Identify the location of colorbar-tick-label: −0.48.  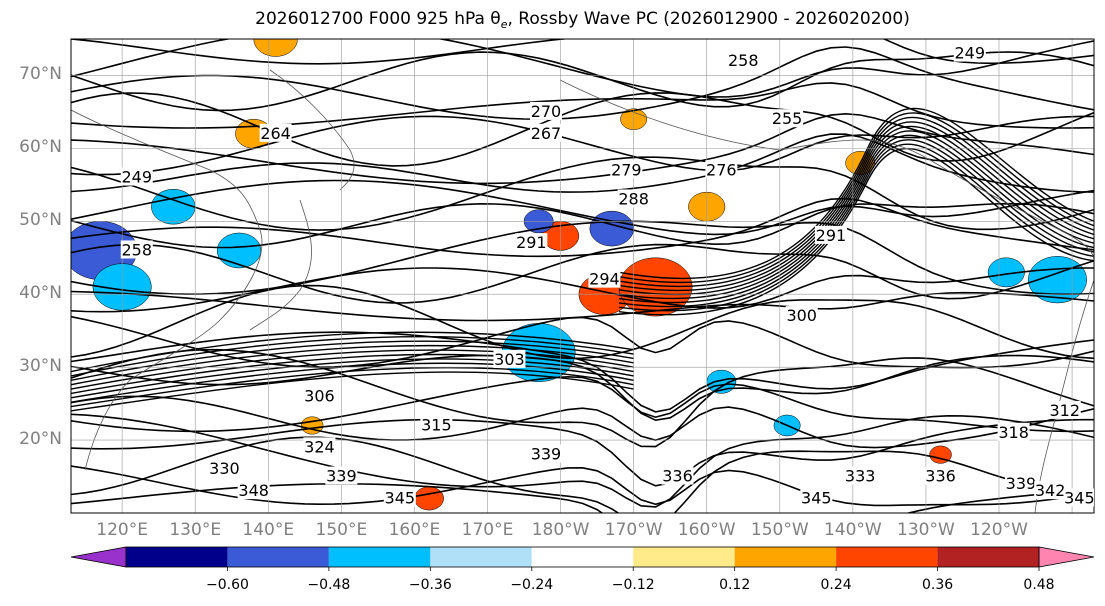
(329, 585).